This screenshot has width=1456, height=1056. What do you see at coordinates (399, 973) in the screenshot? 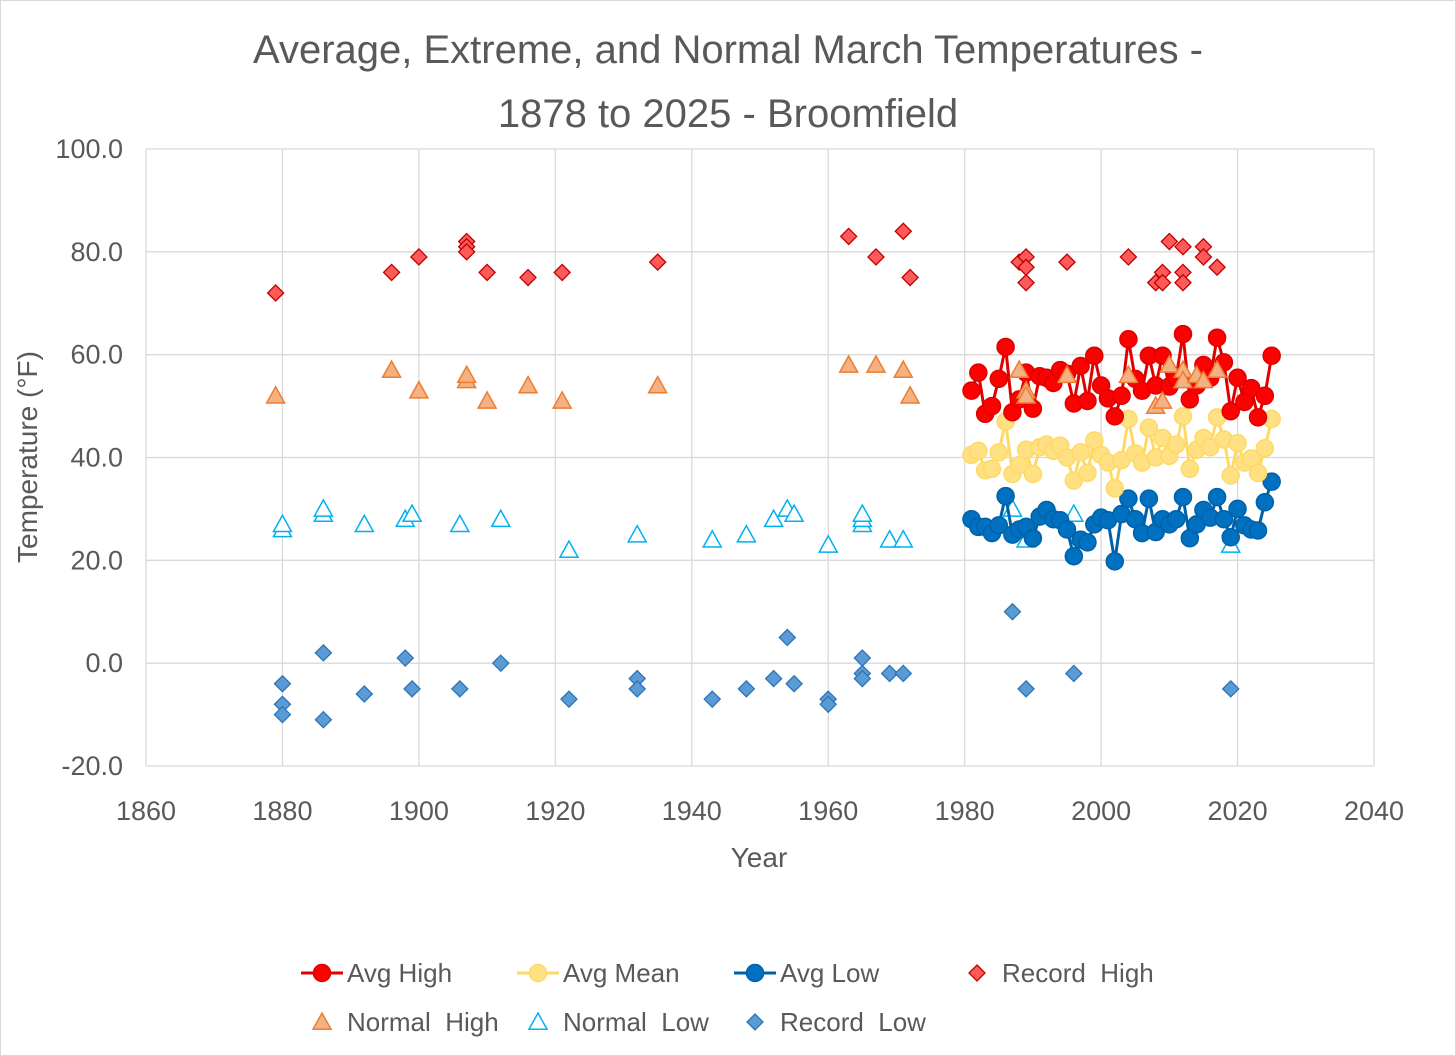
I see `legend-label-avg-high: Avg High` at bounding box center [399, 973].